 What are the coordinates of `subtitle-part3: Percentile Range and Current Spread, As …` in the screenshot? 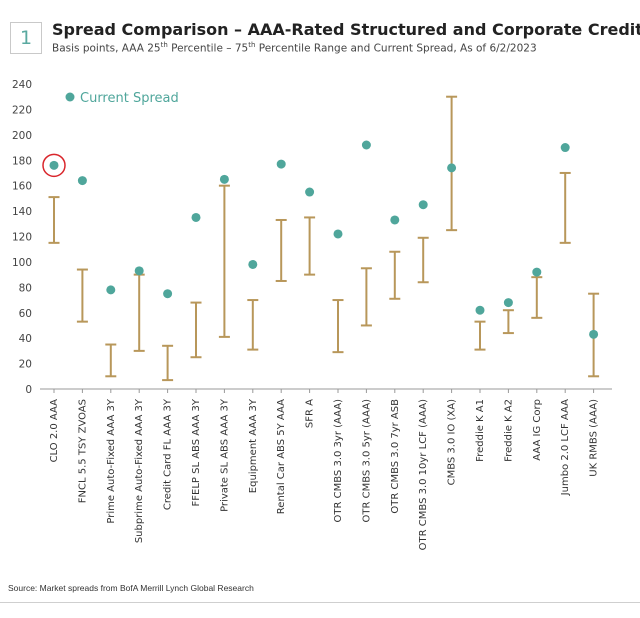 It's located at (396, 48).